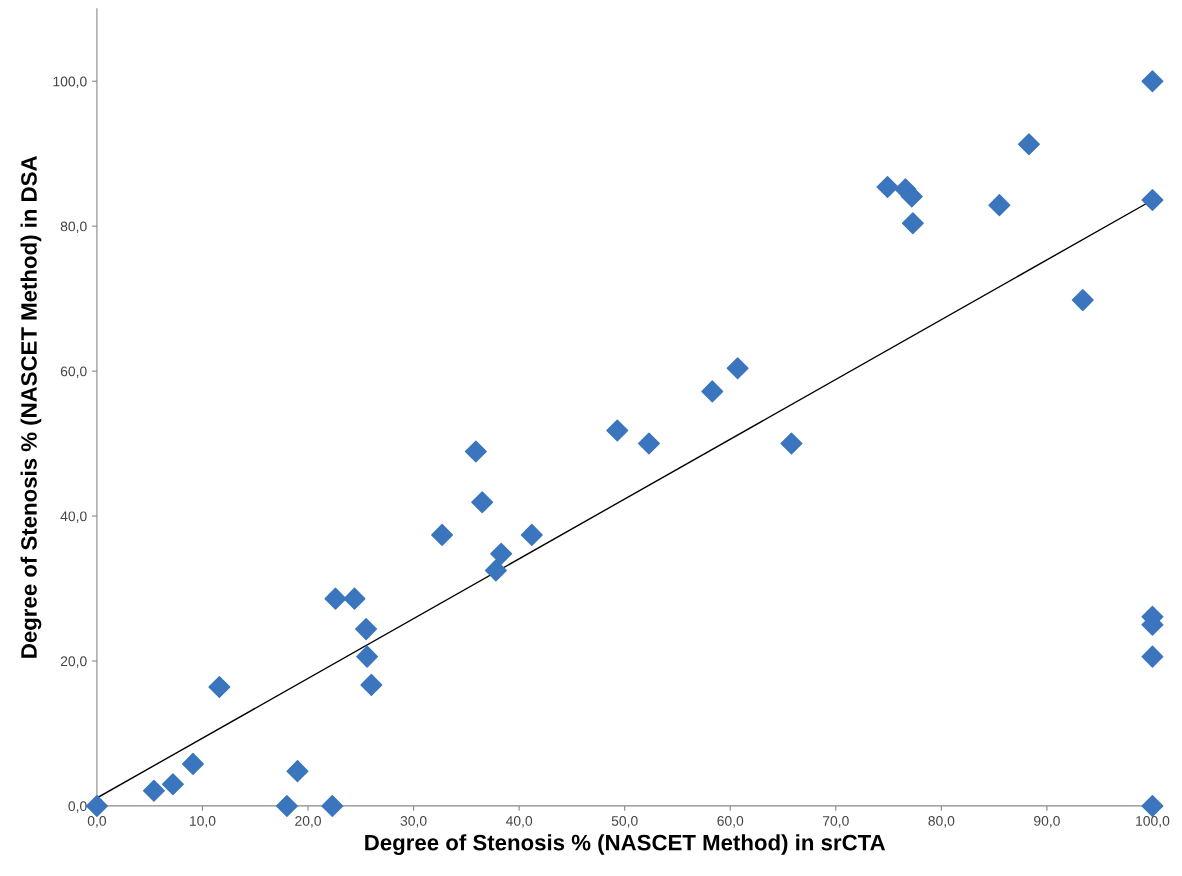 The width and height of the screenshot is (1182, 876). I want to click on x-tick-label: 90,0, so click(1047, 822).